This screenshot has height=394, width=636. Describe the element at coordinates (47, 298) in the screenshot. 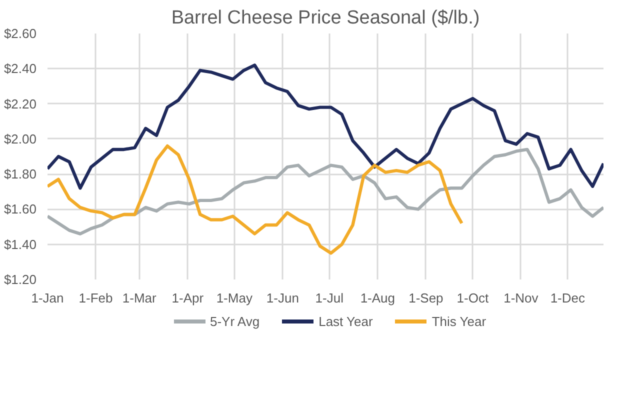

I see `x-tick-label: 1-Jan` at that location.